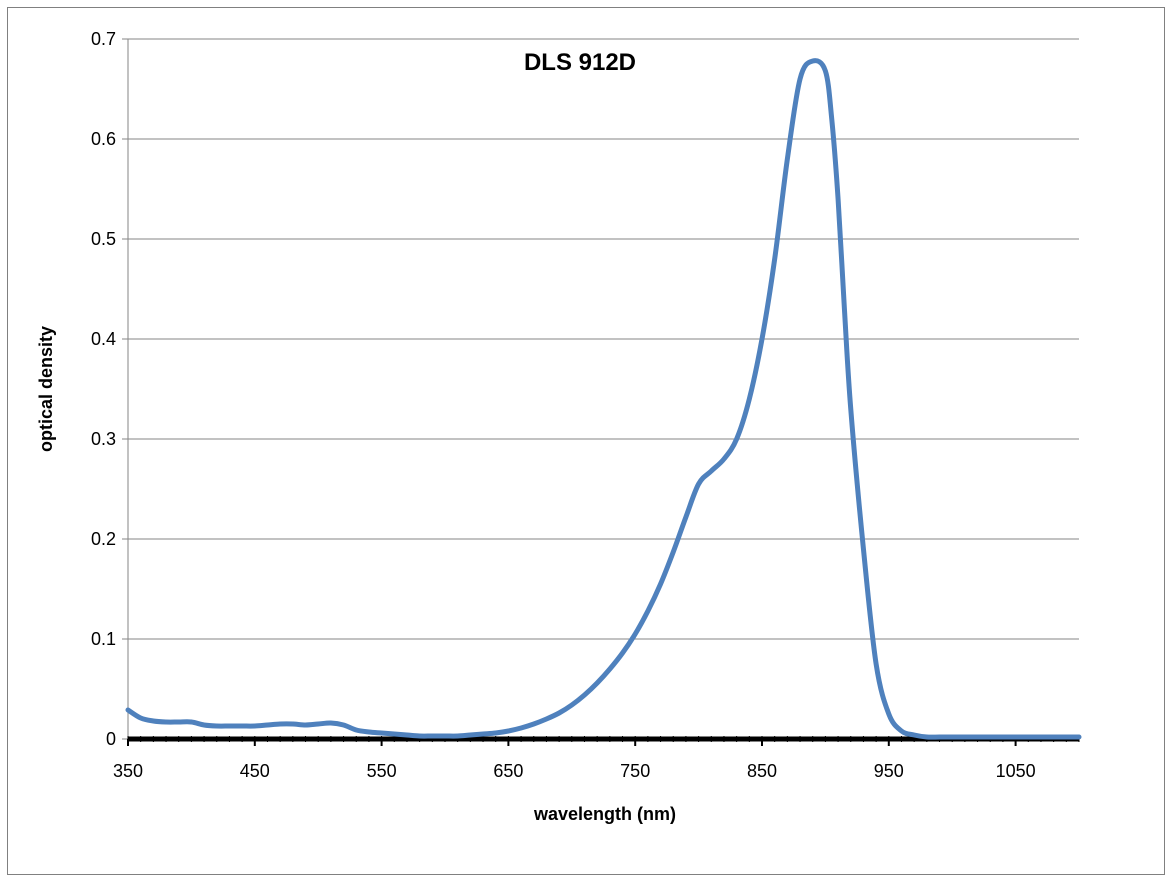 This screenshot has height=882, width=1172. What do you see at coordinates (635, 771) in the screenshot?
I see `x-tick-label-4: 750` at bounding box center [635, 771].